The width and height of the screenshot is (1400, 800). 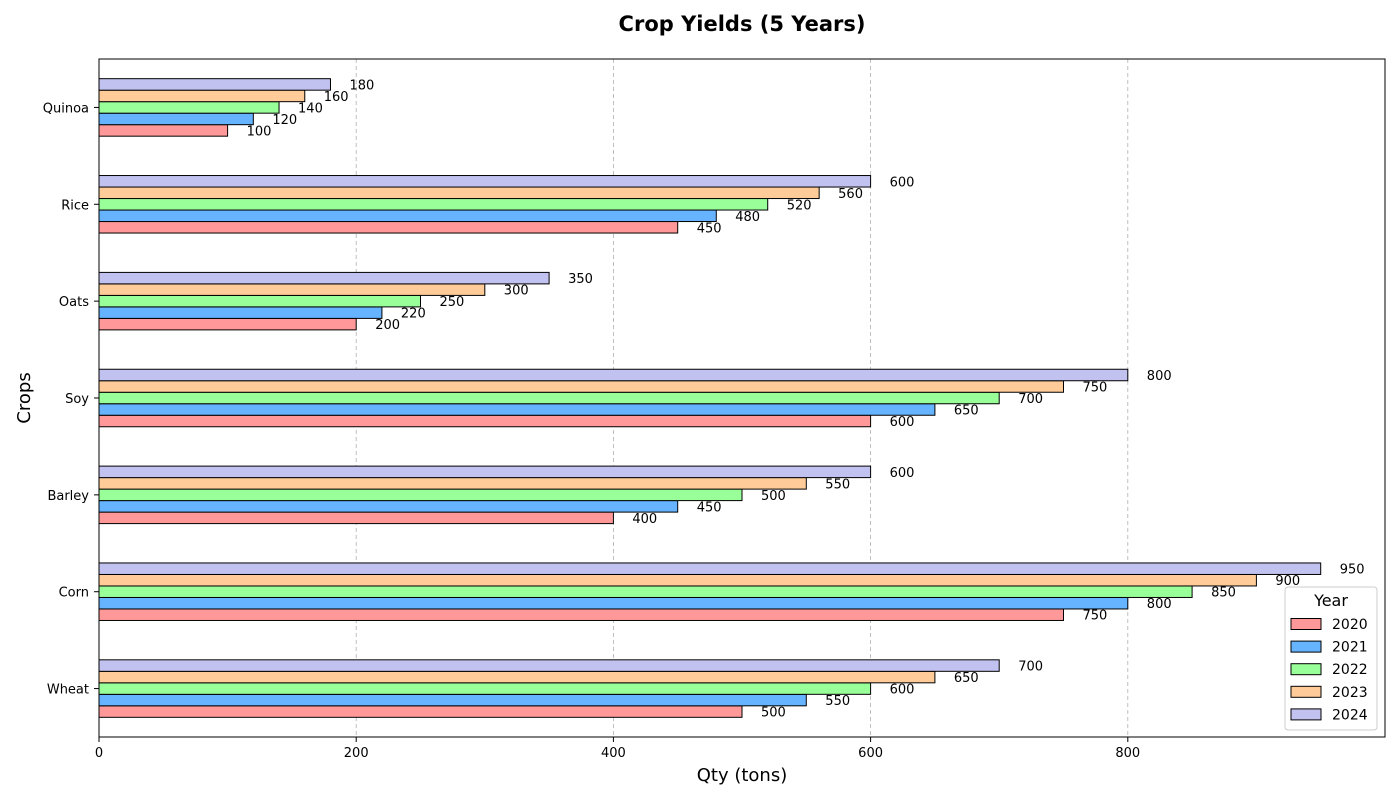 What do you see at coordinates (452, 302) in the screenshot?
I see `data-label: 250` at bounding box center [452, 302].